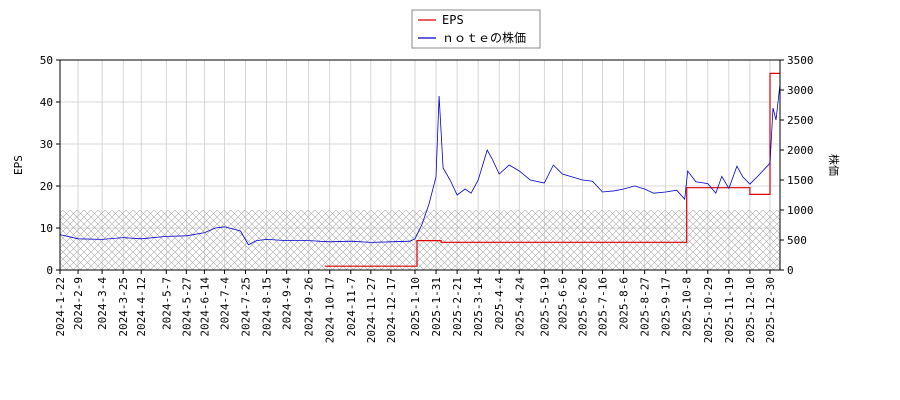  I want to click on y-right-tick-label: 2500, so click(800, 120).